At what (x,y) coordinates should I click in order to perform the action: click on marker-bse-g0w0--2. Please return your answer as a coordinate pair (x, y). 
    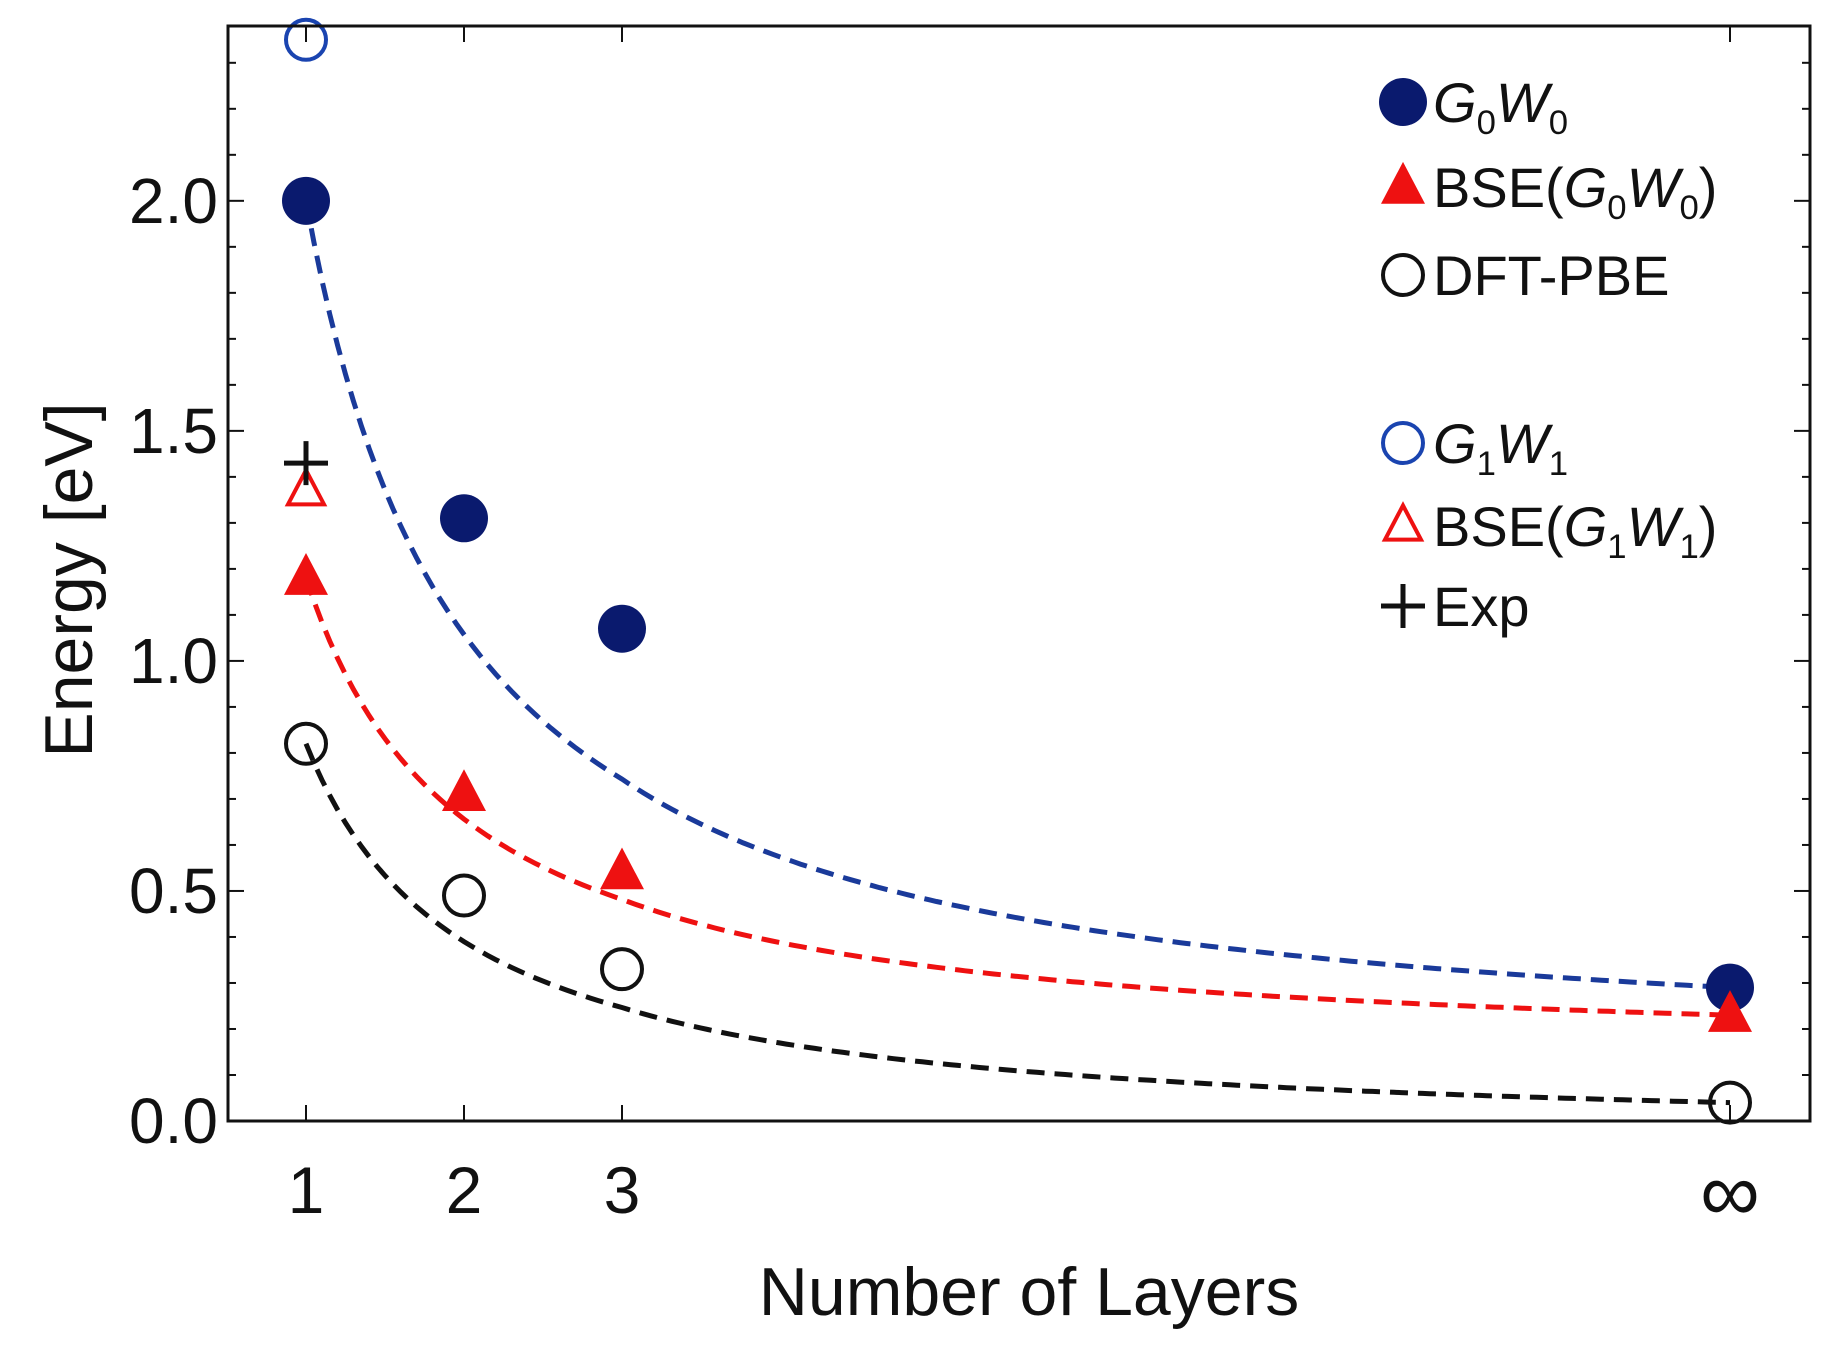
    Looking at the image, I should click on (622, 868).